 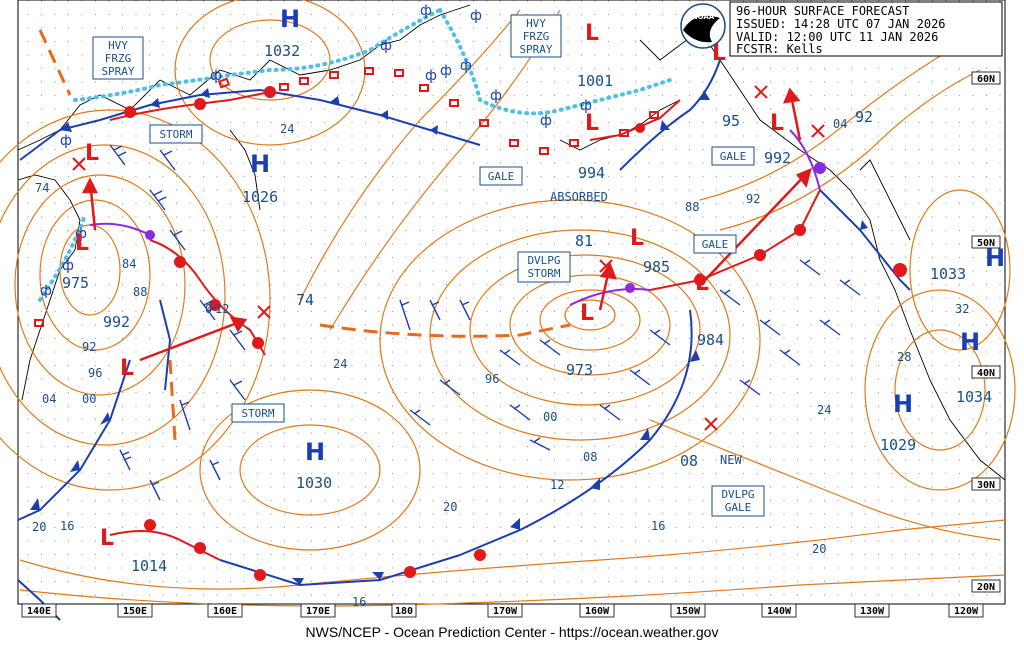 I want to click on svg-text: 170E, so click(x=318, y=611).